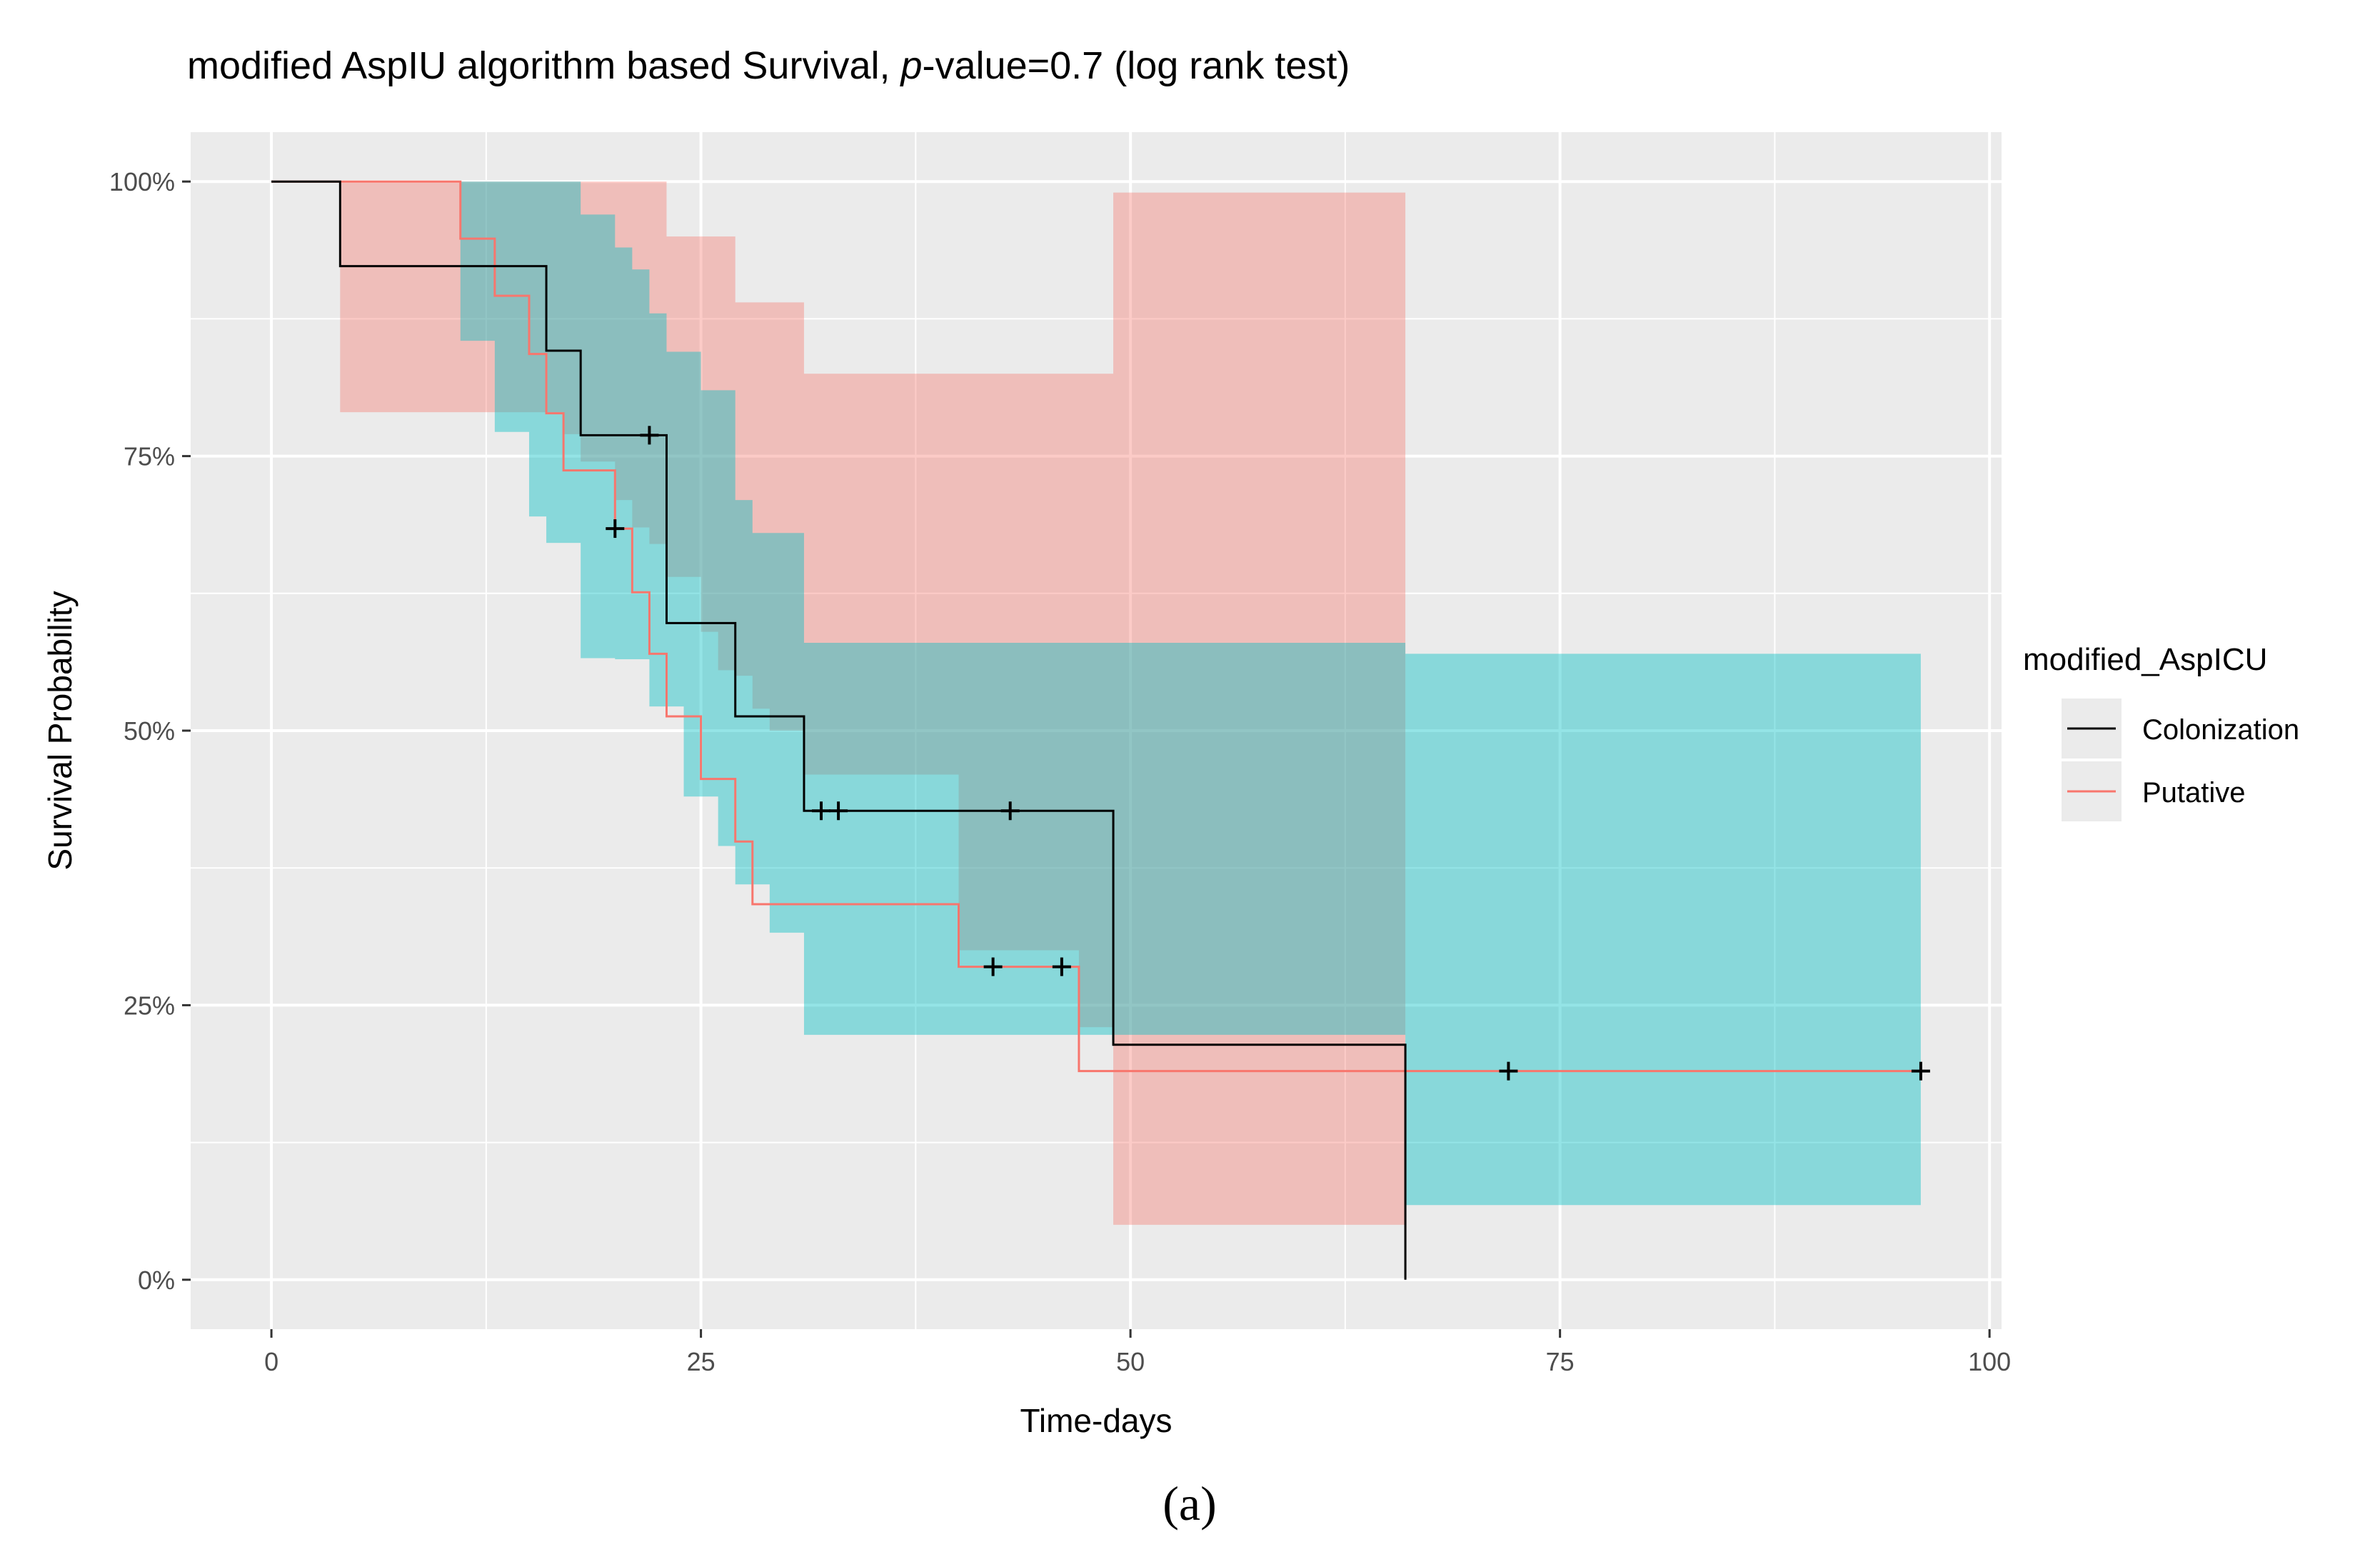 The image size is (2380, 1547). I want to click on x-axis-title: Time-days, so click(1096, 1420).